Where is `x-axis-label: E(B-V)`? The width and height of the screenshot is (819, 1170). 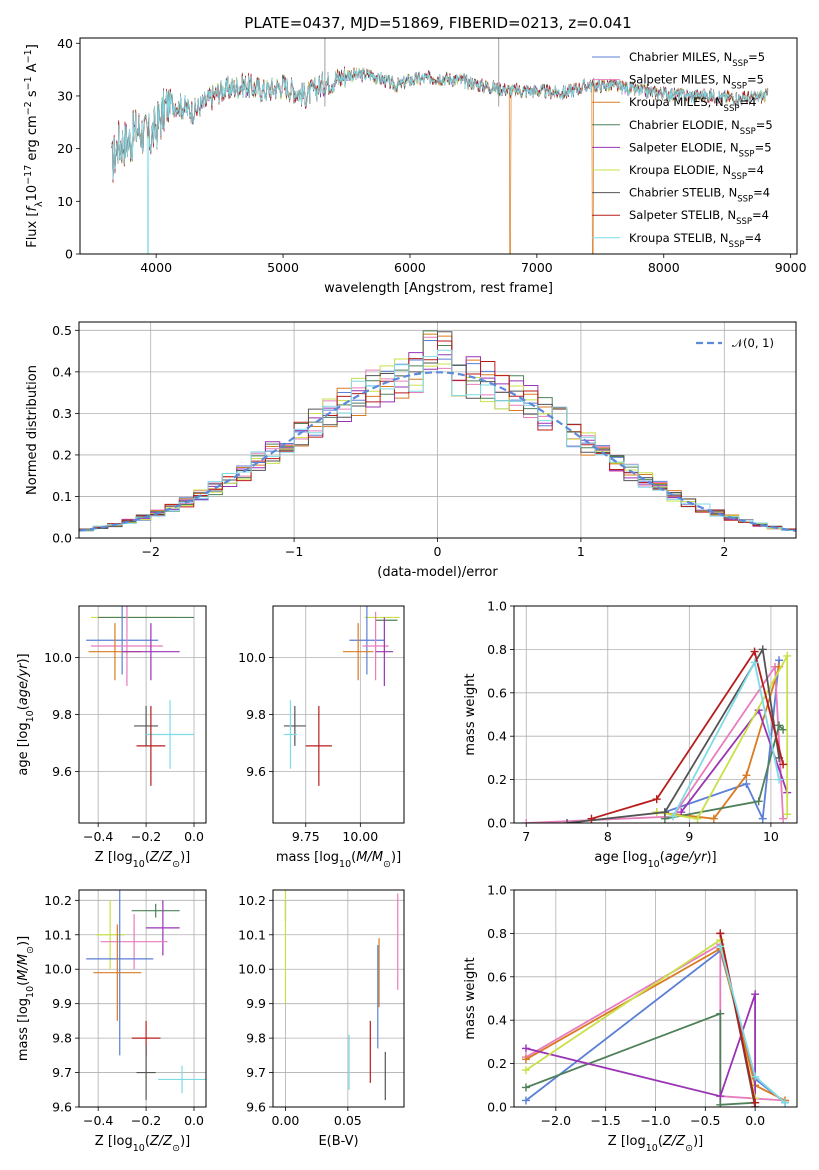 x-axis-label: E(B-V) is located at coordinates (338, 1141).